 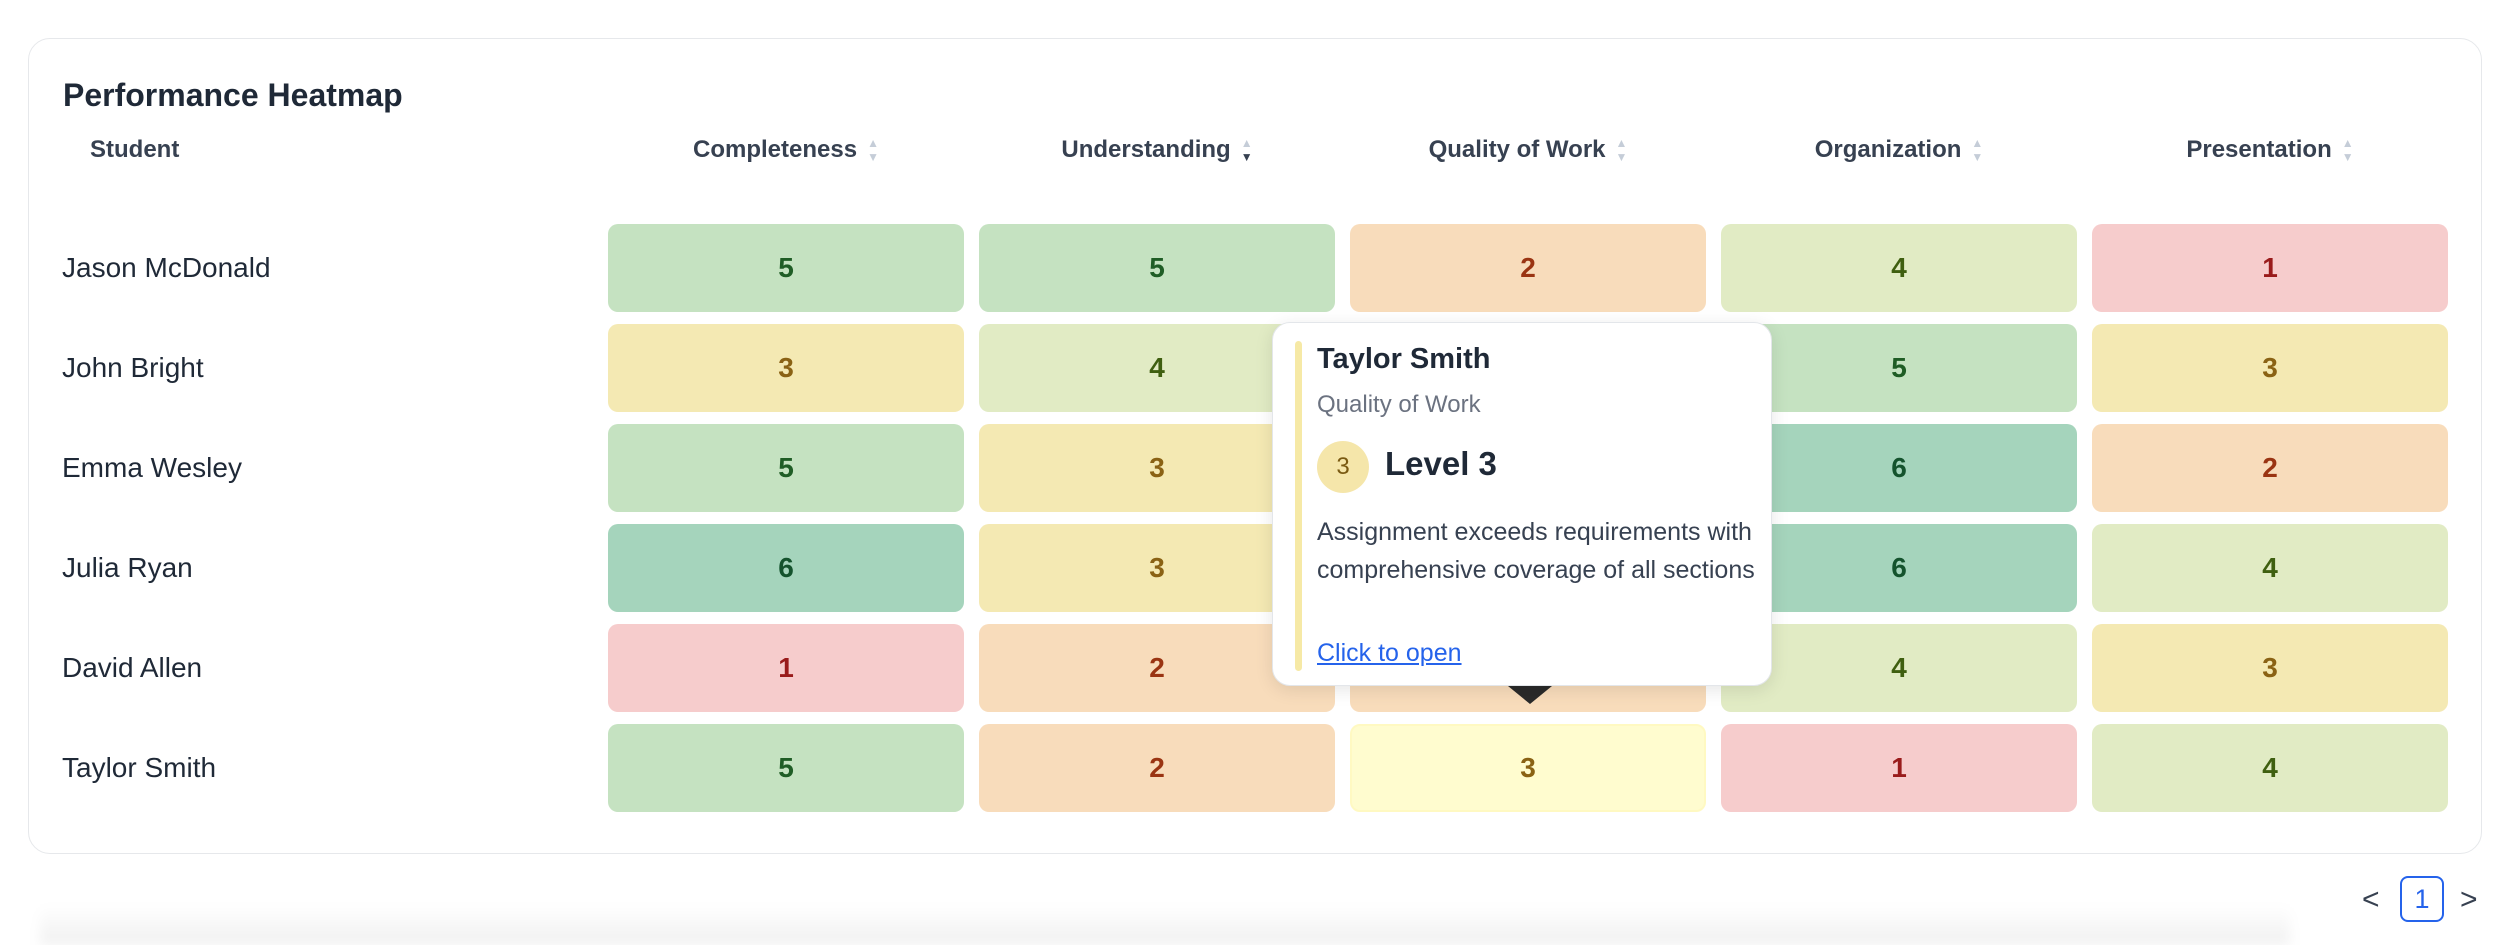 I want to click on tooltip-level-label: Level 3, so click(x=1441, y=463).